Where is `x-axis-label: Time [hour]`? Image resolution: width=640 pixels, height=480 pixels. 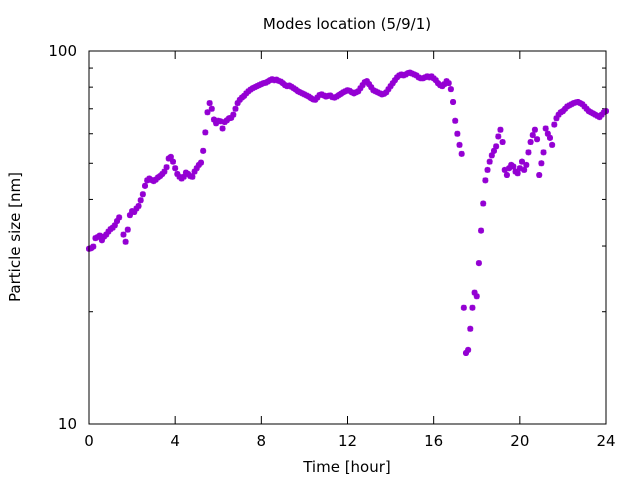 x-axis-label: Time [hour] is located at coordinates (346, 467).